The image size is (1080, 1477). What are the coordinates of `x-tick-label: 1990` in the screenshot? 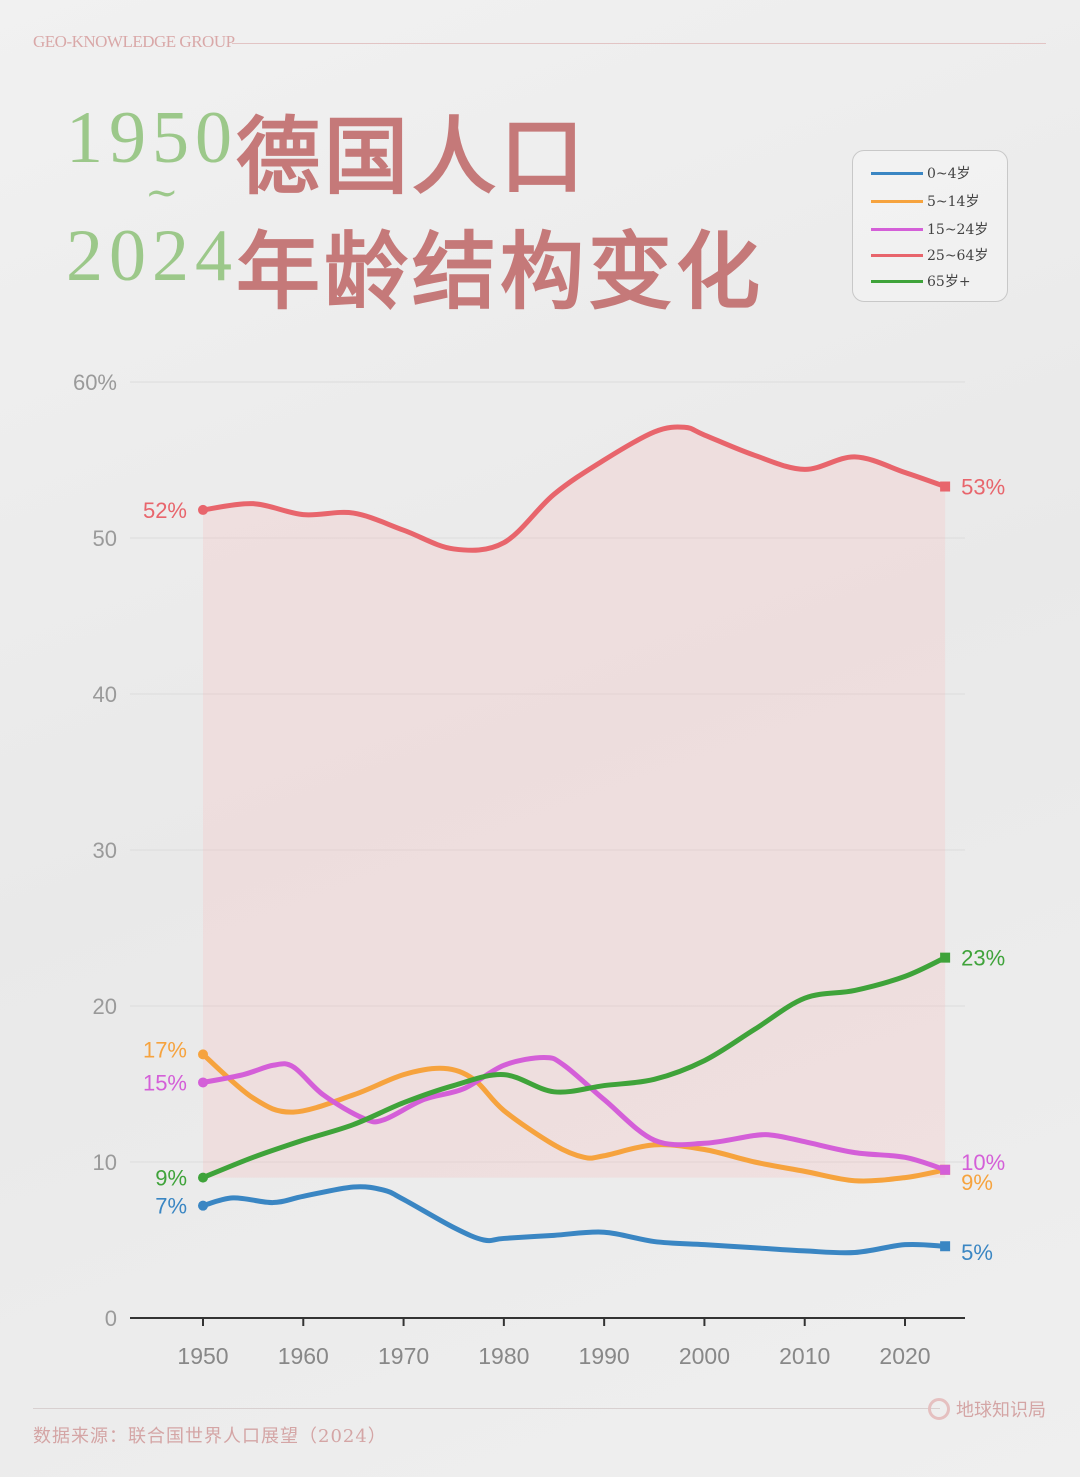 It's located at (604, 1356).